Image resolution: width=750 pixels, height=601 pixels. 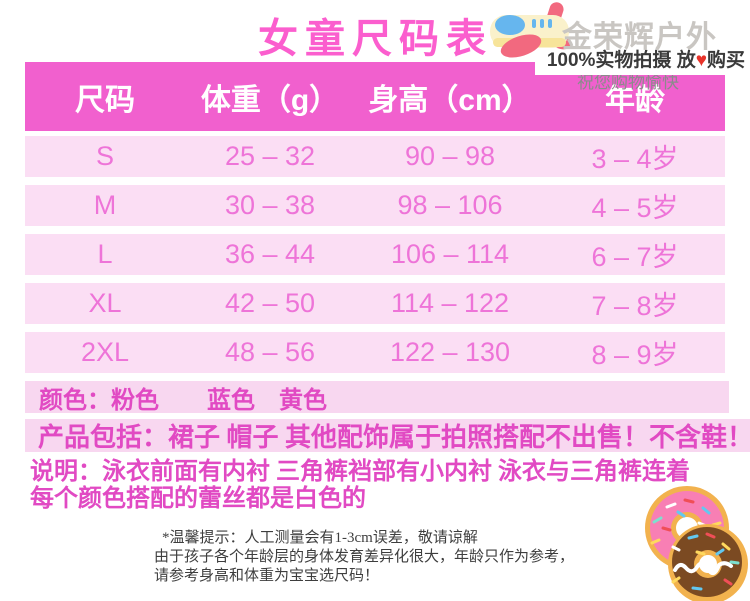 What do you see at coordinates (105, 303) in the screenshot?
I see `cell-size: XL` at bounding box center [105, 303].